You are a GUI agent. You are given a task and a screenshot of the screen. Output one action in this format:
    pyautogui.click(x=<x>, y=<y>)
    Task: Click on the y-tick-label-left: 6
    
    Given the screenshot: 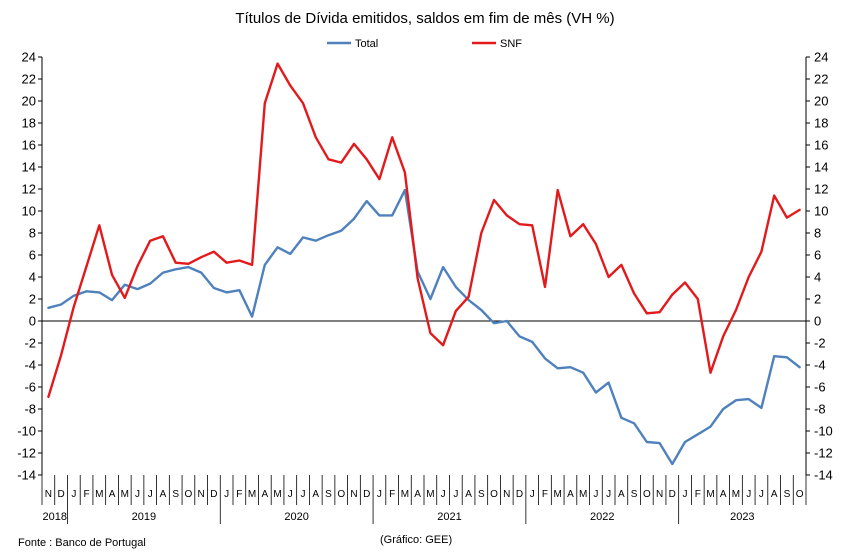 What is the action you would take?
    pyautogui.click(x=32, y=255)
    